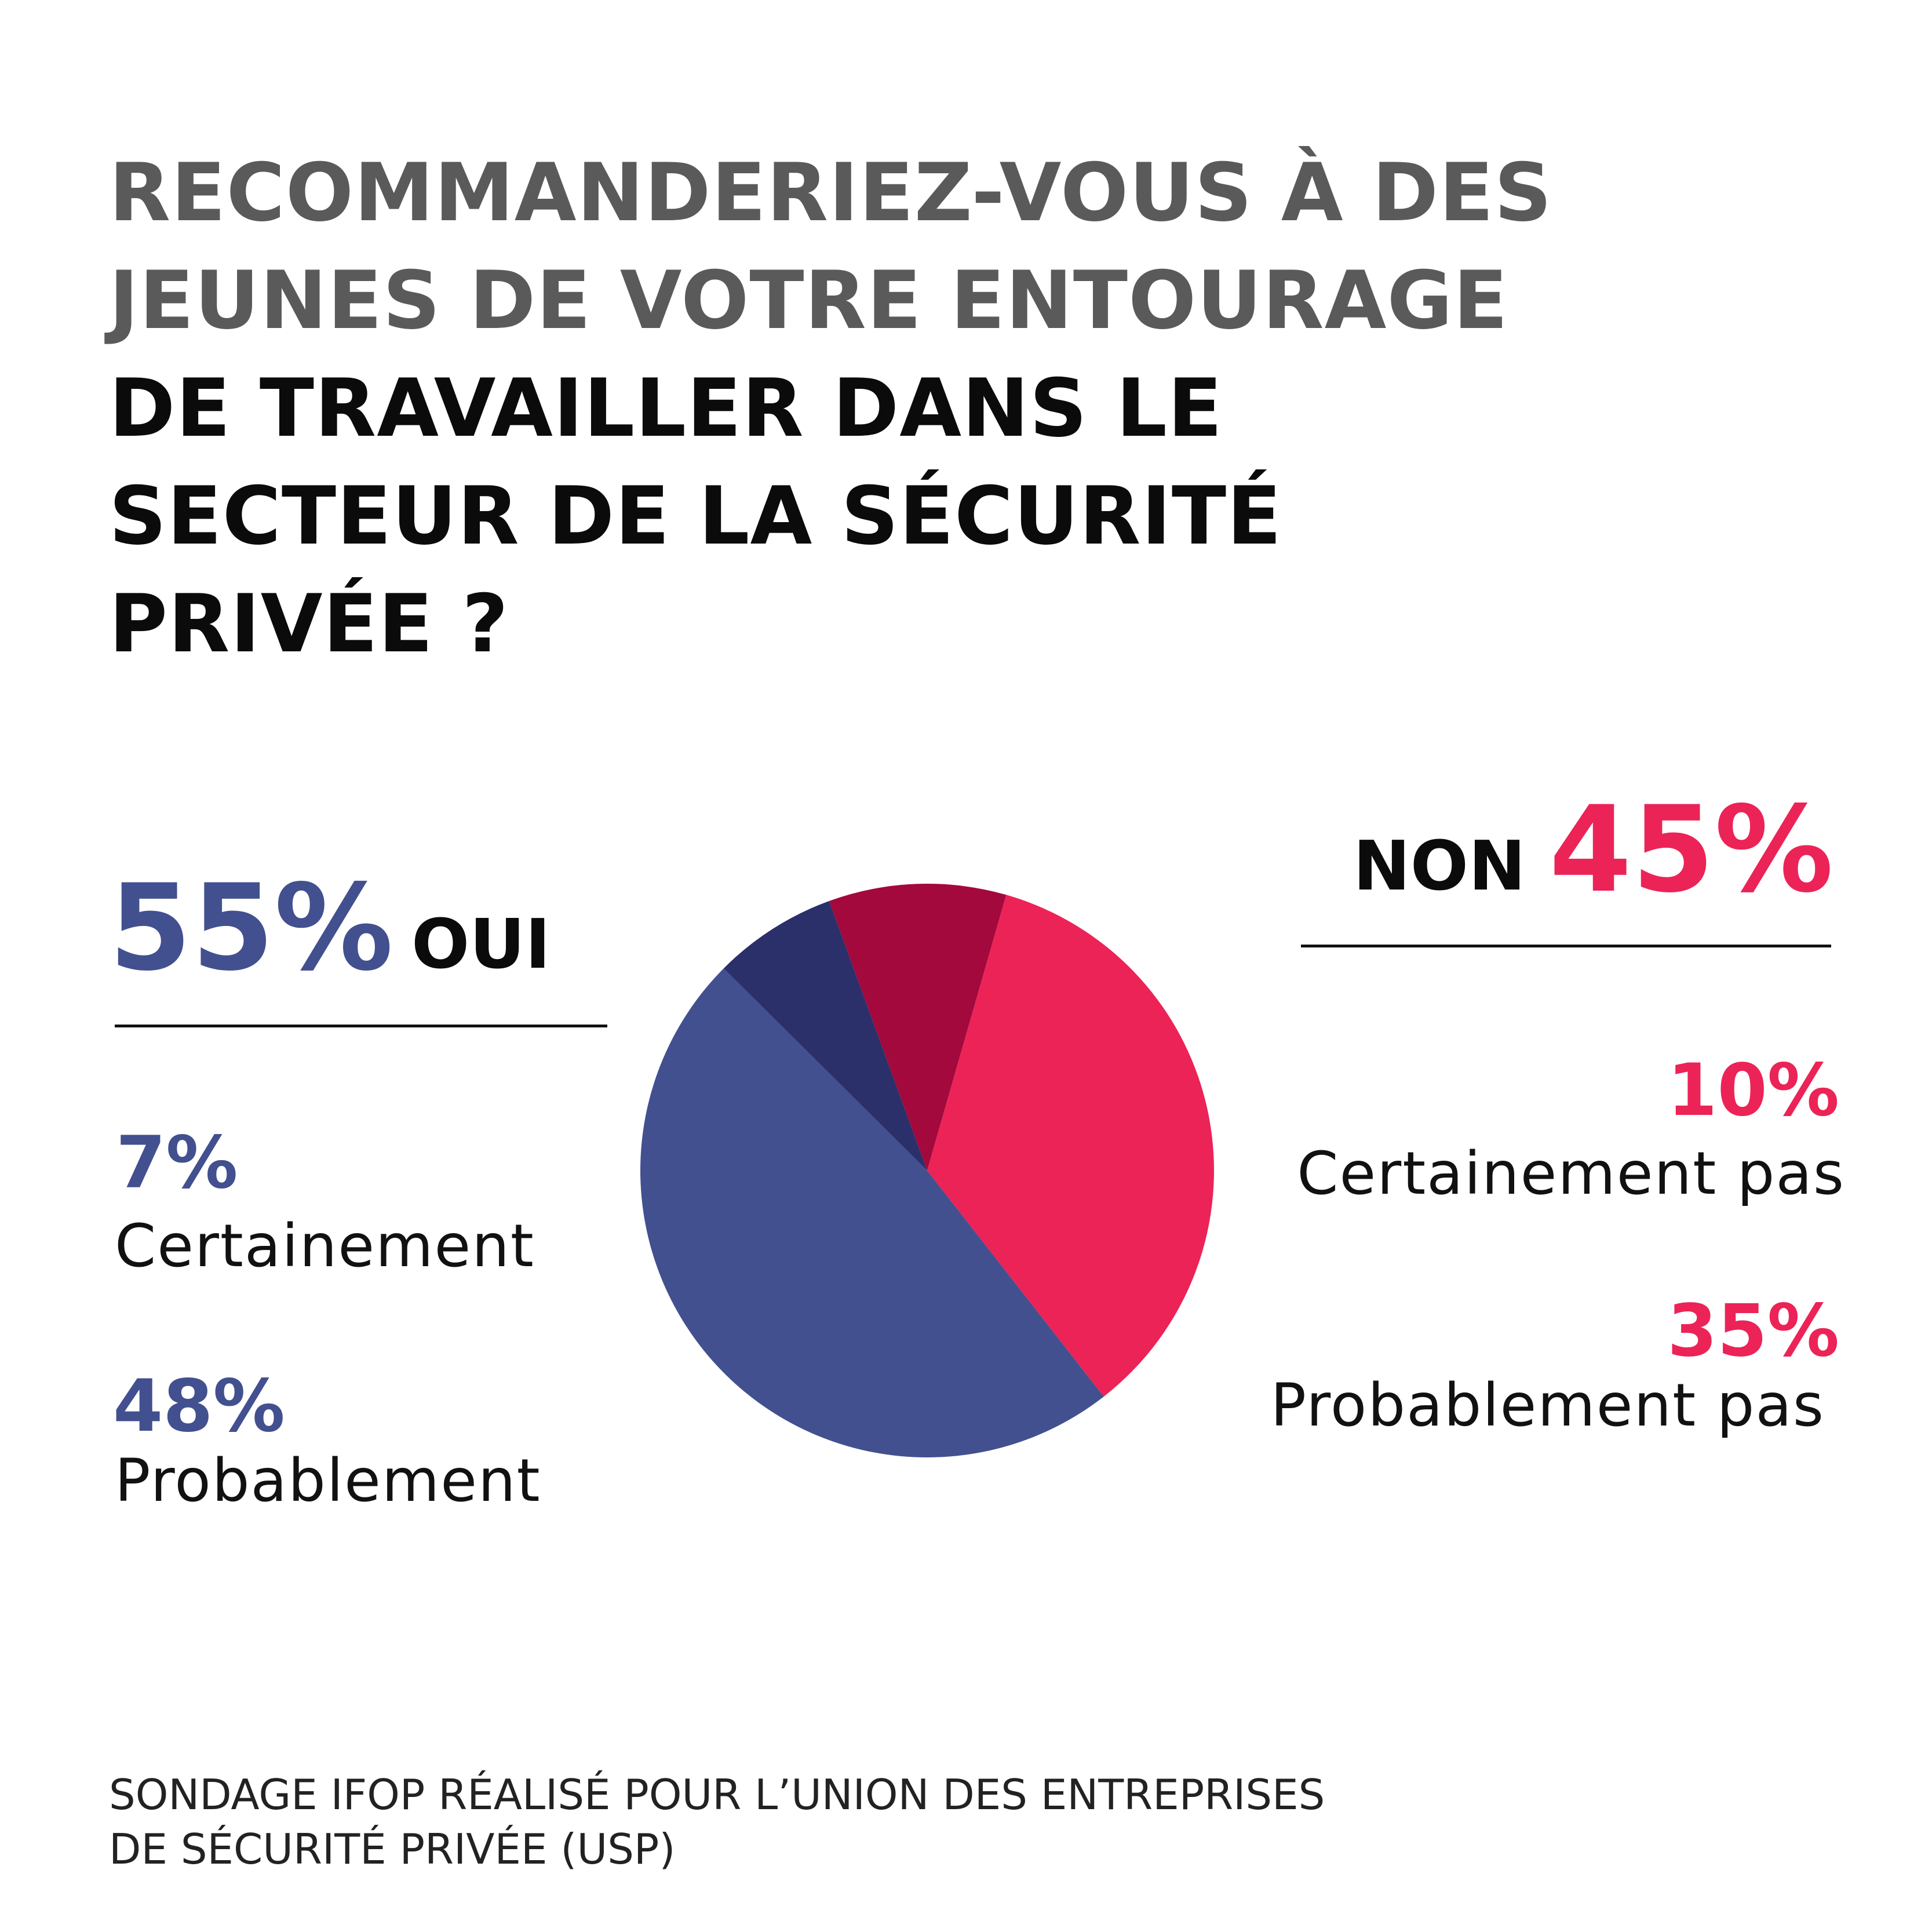 The width and height of the screenshot is (1932, 1932). Describe the element at coordinates (325, 1246) in the screenshot. I see `oui-certainement-label: Certainement` at that location.